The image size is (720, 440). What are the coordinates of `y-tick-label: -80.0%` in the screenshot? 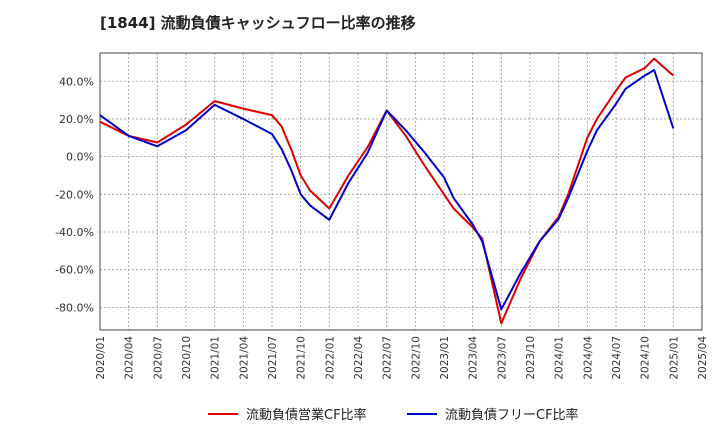 It's located at (74, 307).